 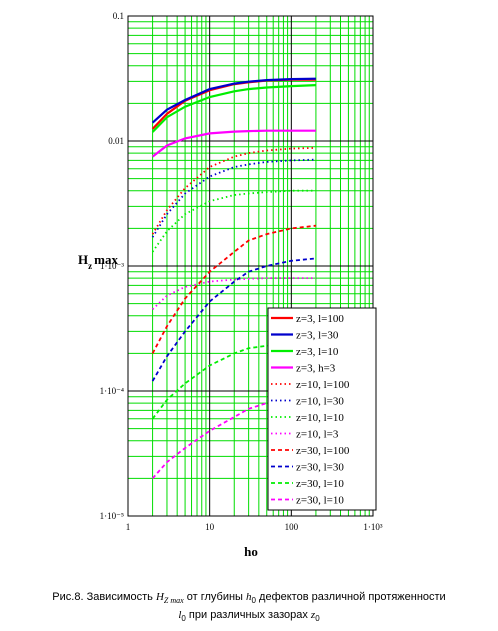 I want to click on caption-h-sub: Z max, so click(x=173, y=601).